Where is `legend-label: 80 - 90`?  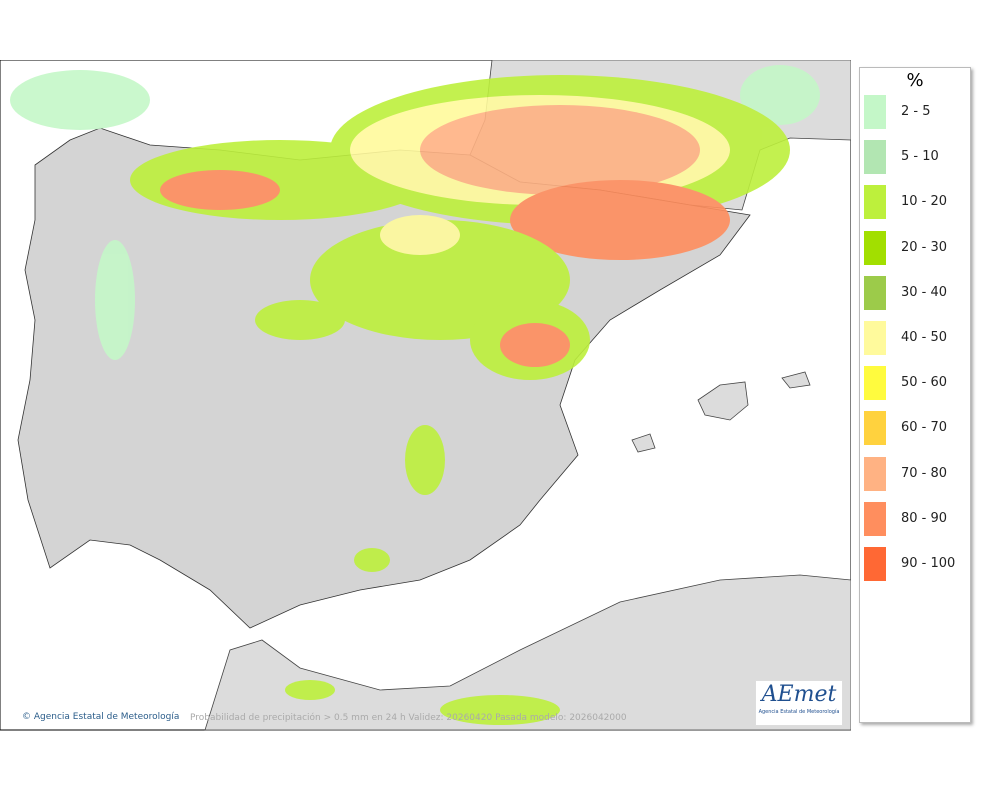
legend-label: 80 - 90 is located at coordinates (924, 518).